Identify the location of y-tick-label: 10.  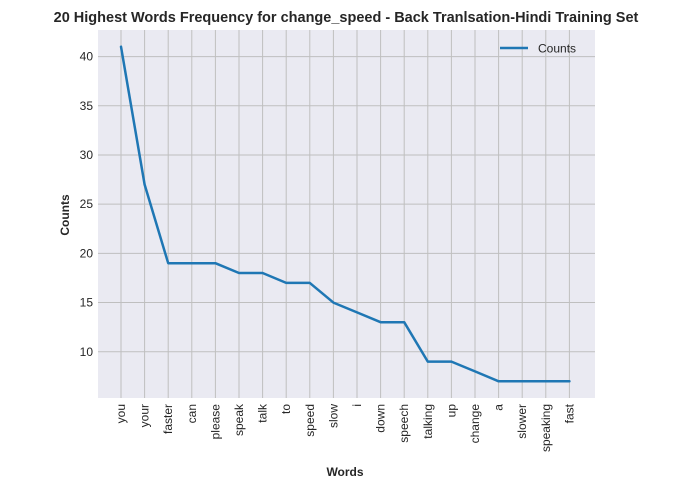
(87, 352).